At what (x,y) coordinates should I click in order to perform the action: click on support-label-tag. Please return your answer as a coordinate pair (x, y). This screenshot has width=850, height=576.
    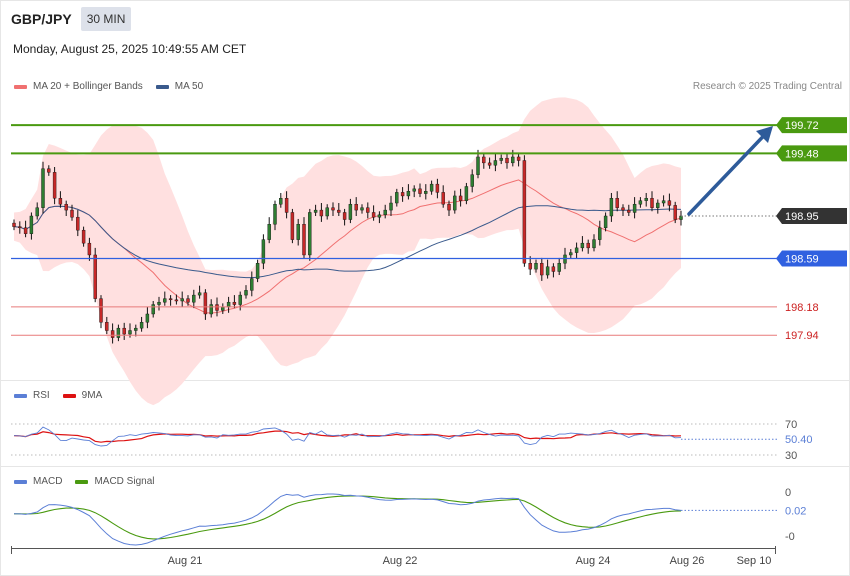
    Looking at the image, I should click on (811, 258).